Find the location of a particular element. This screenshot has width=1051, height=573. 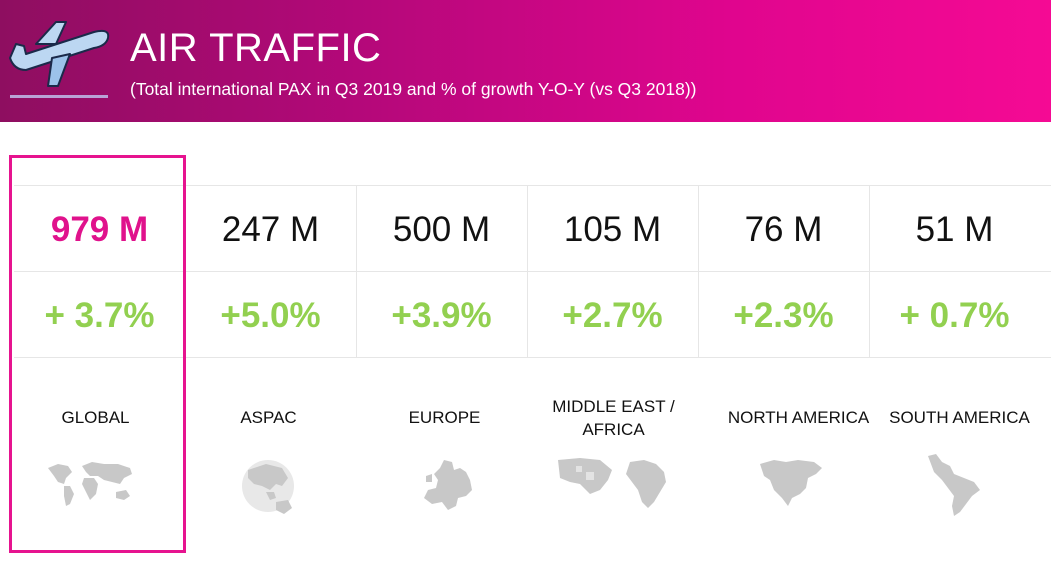

region-label-global: GLOBAL is located at coordinates (95, 417).